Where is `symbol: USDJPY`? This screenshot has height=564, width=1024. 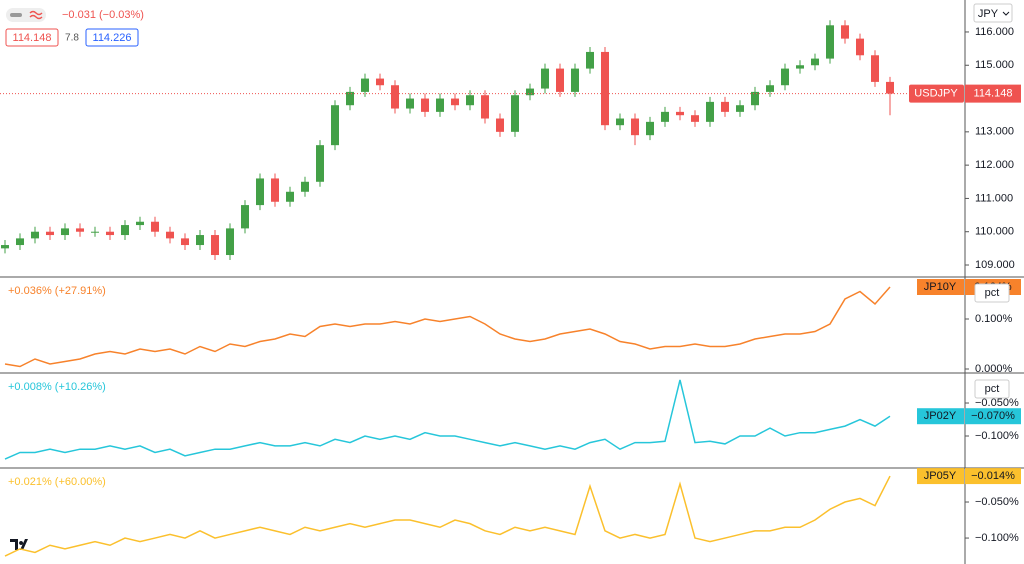 symbol: USDJPY is located at coordinates (936, 94).